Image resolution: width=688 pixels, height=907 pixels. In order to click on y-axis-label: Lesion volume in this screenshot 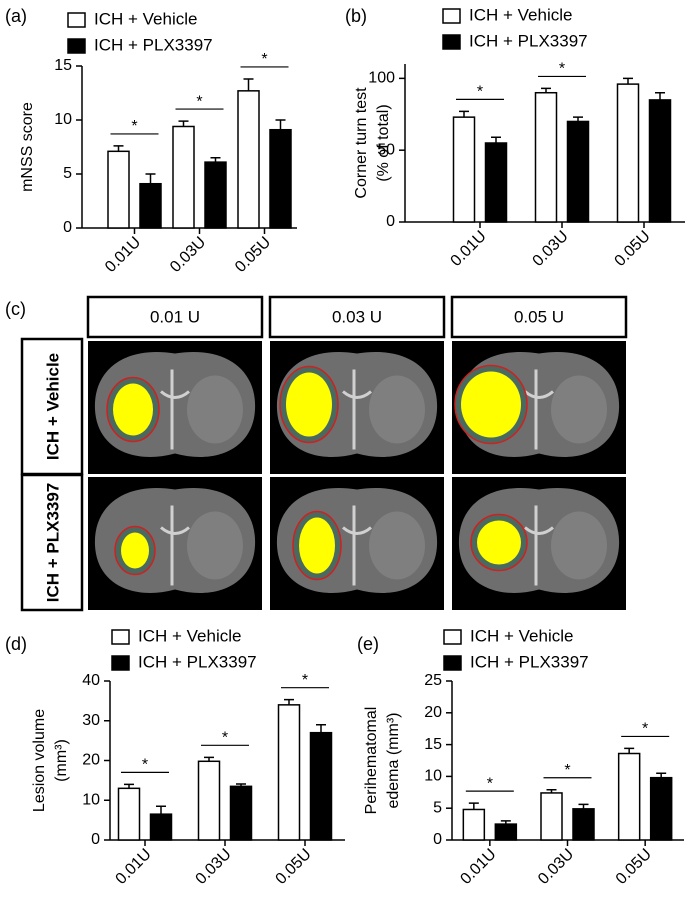, I will do `click(39, 760)`.